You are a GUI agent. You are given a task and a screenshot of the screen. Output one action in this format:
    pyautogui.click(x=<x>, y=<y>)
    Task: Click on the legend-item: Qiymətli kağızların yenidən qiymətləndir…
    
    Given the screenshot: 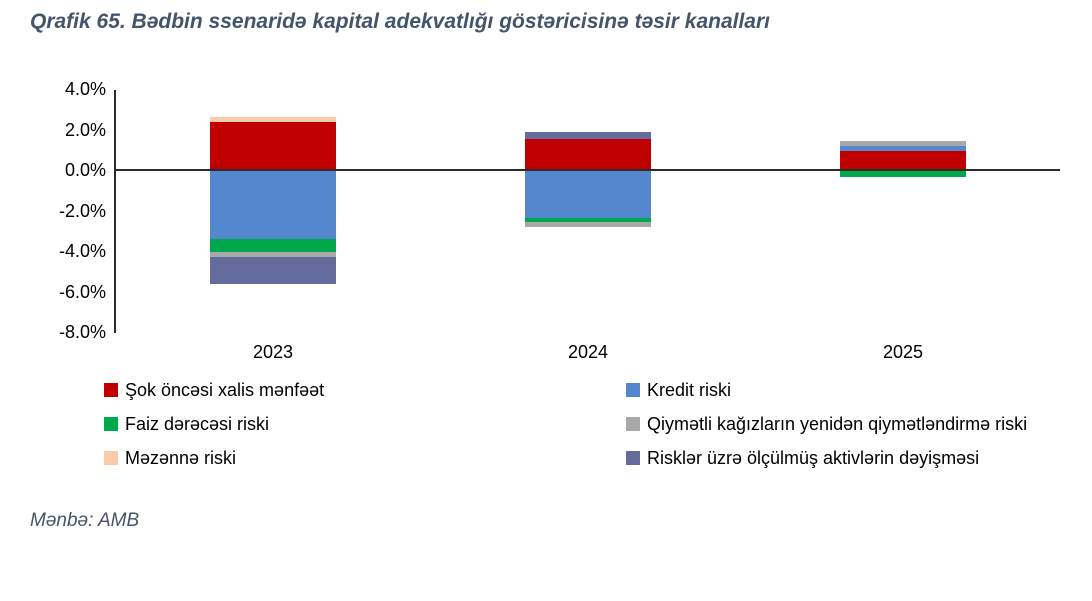 What is the action you would take?
    pyautogui.click(x=827, y=423)
    